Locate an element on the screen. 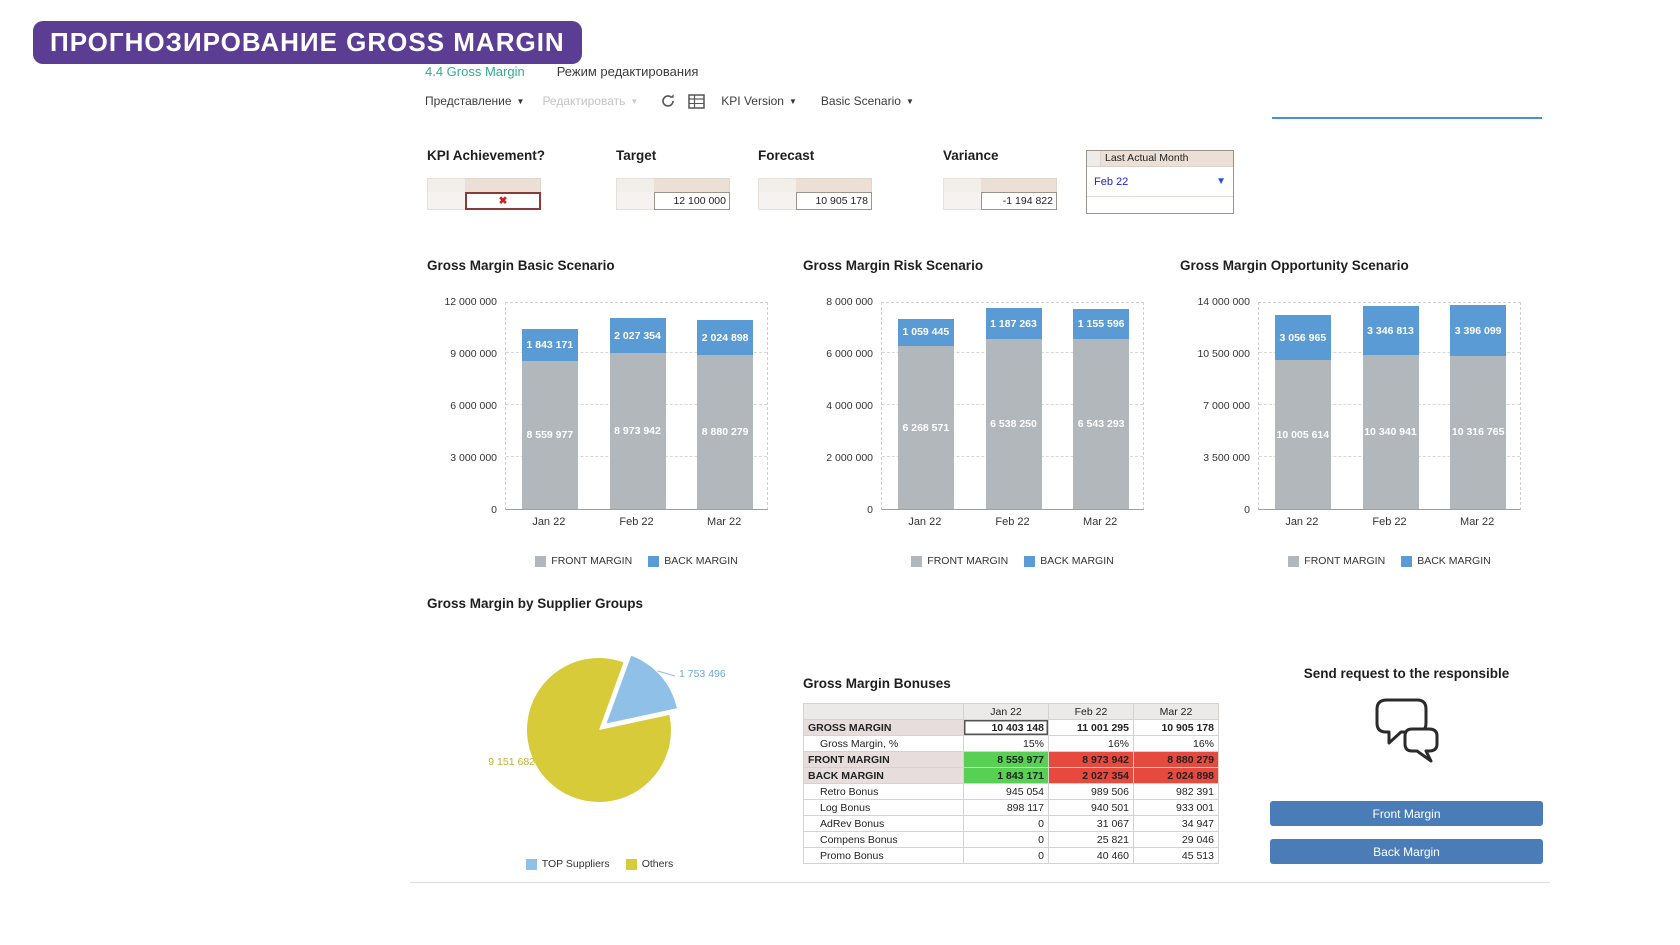 The image size is (1680, 945). tab-edit-mode: Режим редактирования is located at coordinates (627, 71).